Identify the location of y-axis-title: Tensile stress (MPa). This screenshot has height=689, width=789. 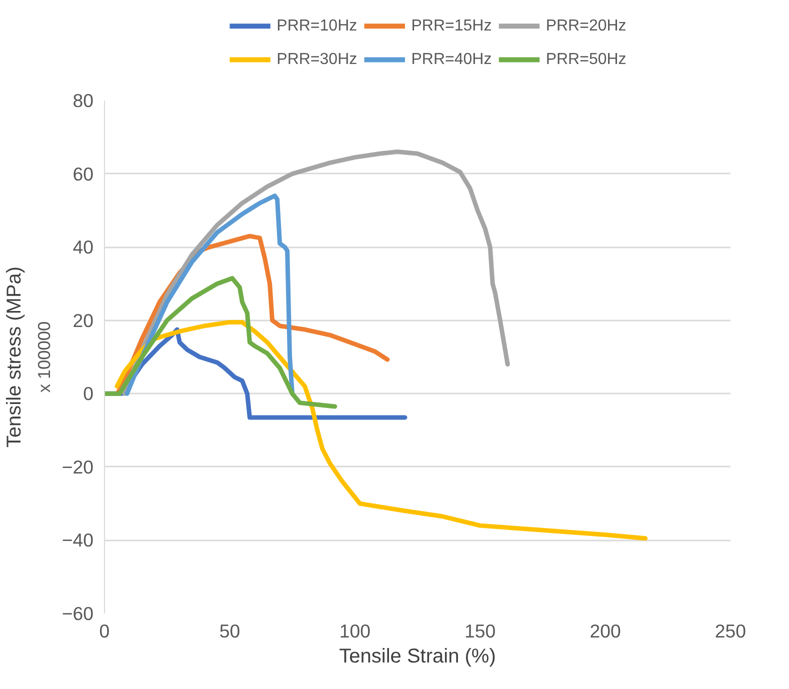
(15, 357).